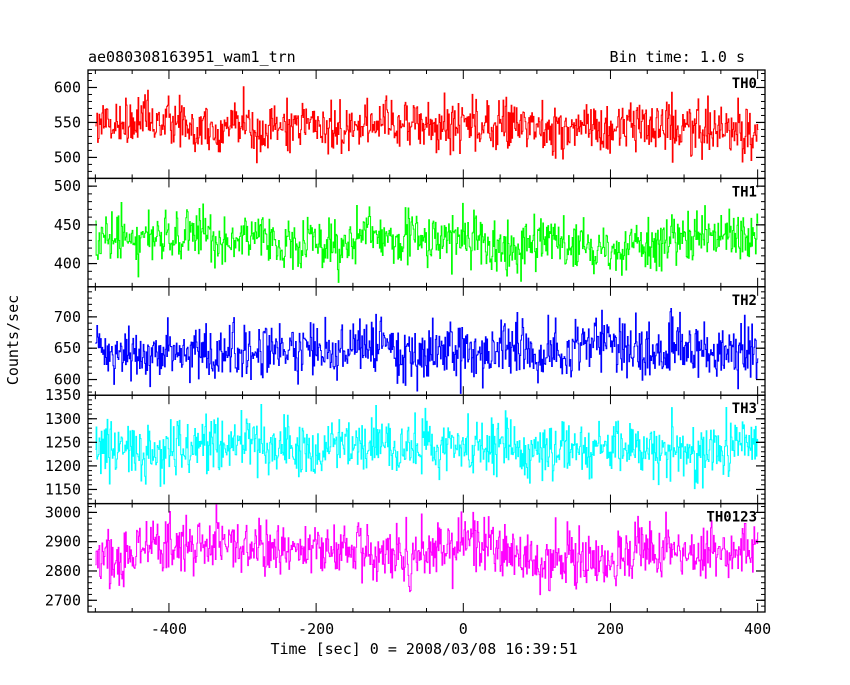 Image resolution: width=850 pixels, height=685 pixels. What do you see at coordinates (63, 542) in the screenshot?
I see `y-tick-label: 2900` at bounding box center [63, 542].